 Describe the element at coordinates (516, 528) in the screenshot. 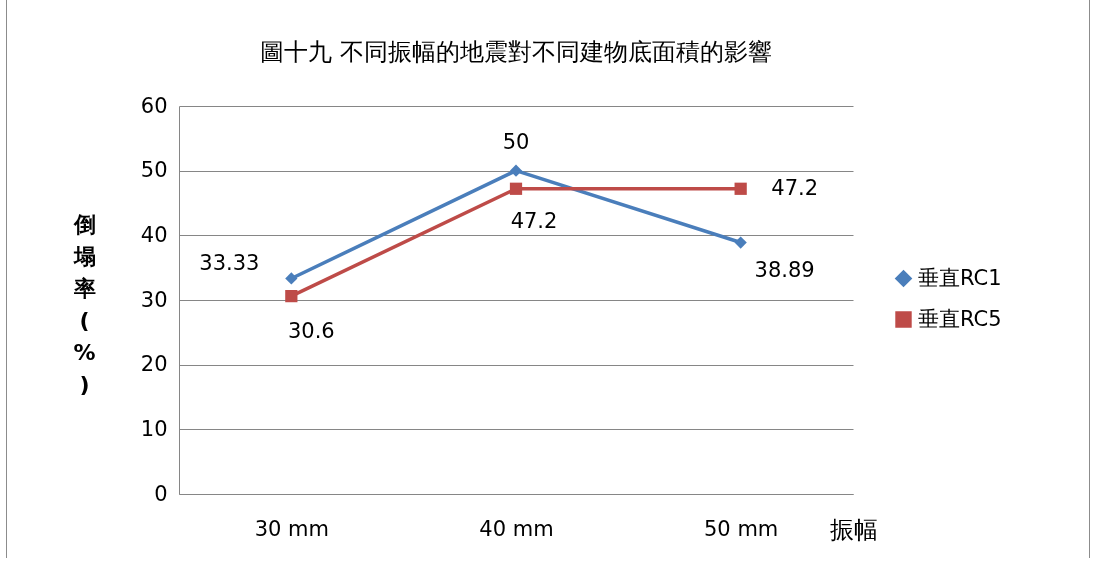

I see `x-tick-label: 40 mm` at that location.